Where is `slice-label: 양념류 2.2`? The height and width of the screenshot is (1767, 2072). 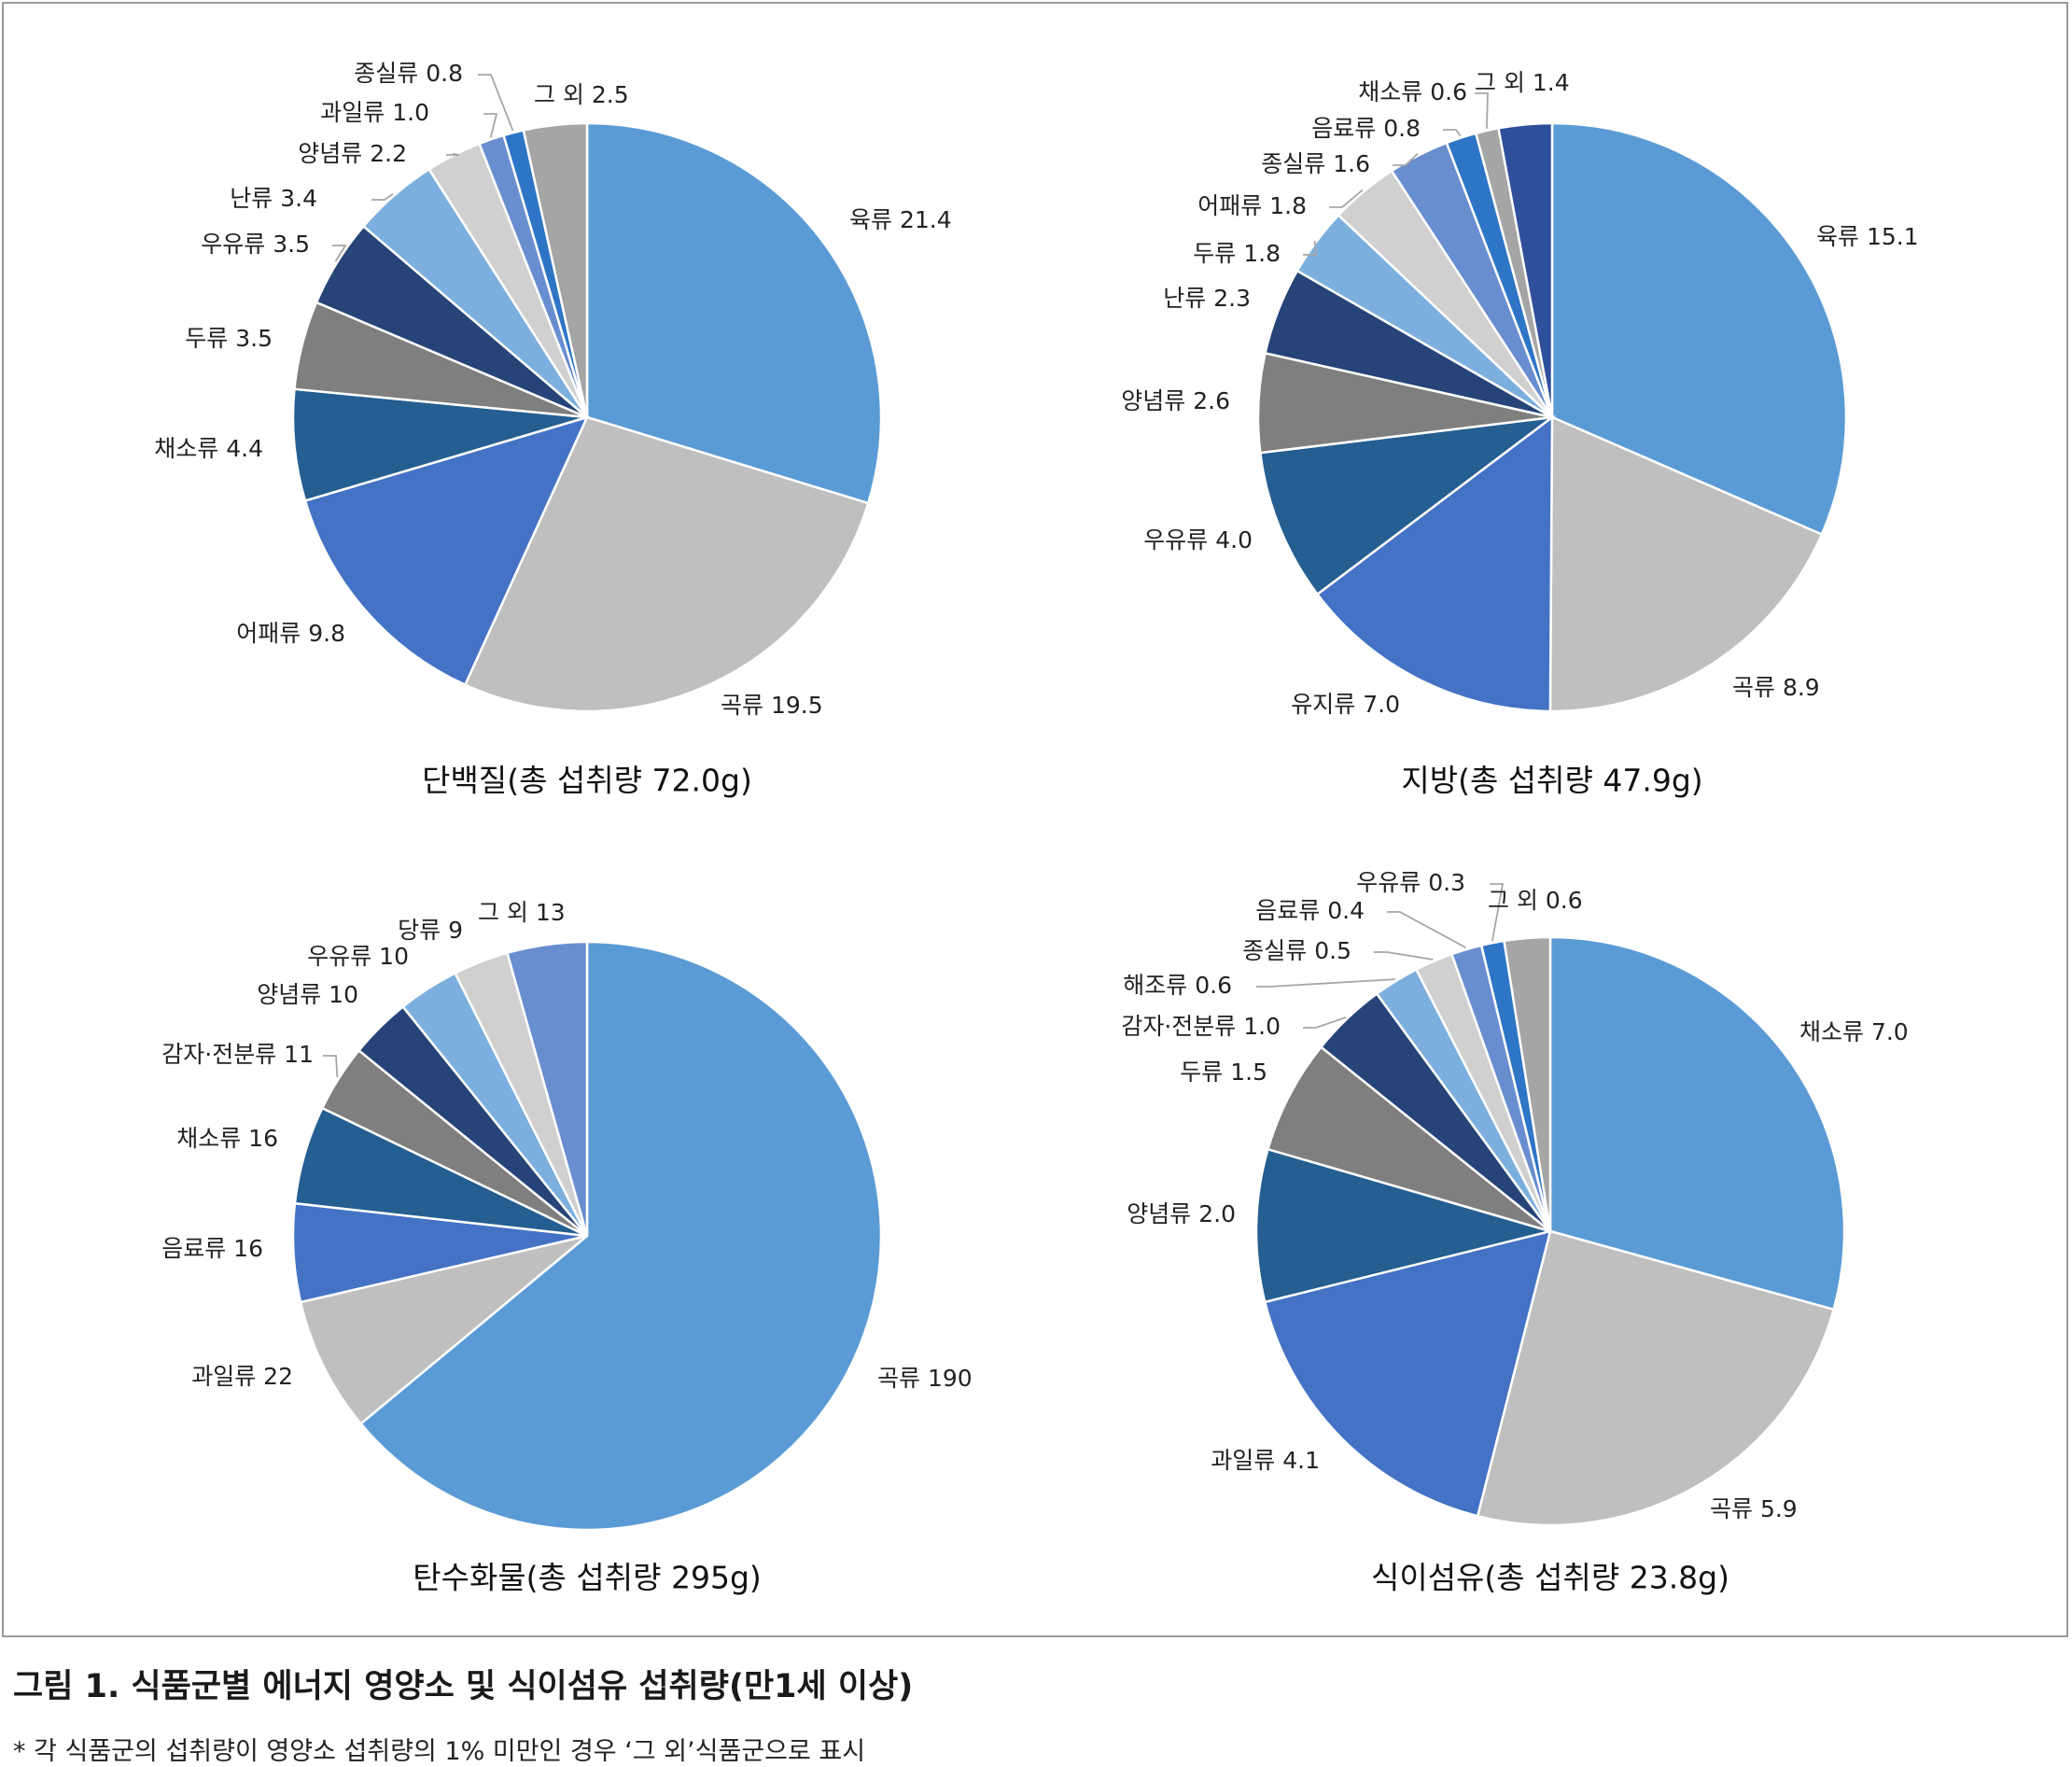 slice-label: 양념류 2.2 is located at coordinates (352, 153).